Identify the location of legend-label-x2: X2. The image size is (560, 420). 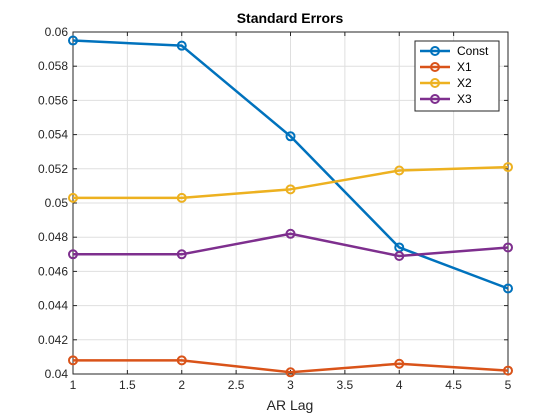
(464, 83).